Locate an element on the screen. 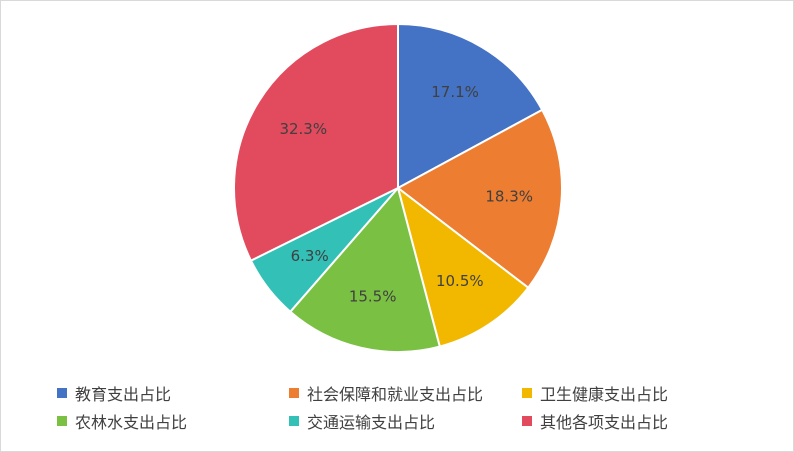 The width and height of the screenshot is (794, 452). legend-item-transport: 交通运输支出占比 is located at coordinates (362, 421).